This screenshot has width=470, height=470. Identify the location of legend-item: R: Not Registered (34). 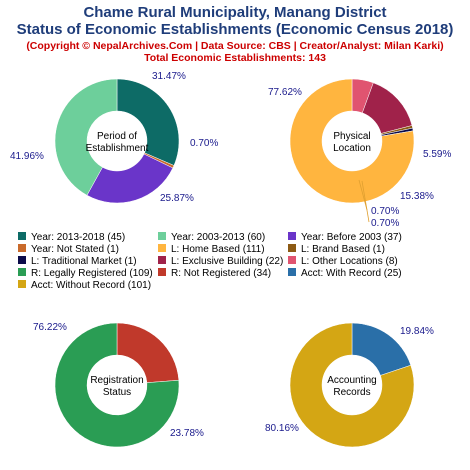
(214, 273).